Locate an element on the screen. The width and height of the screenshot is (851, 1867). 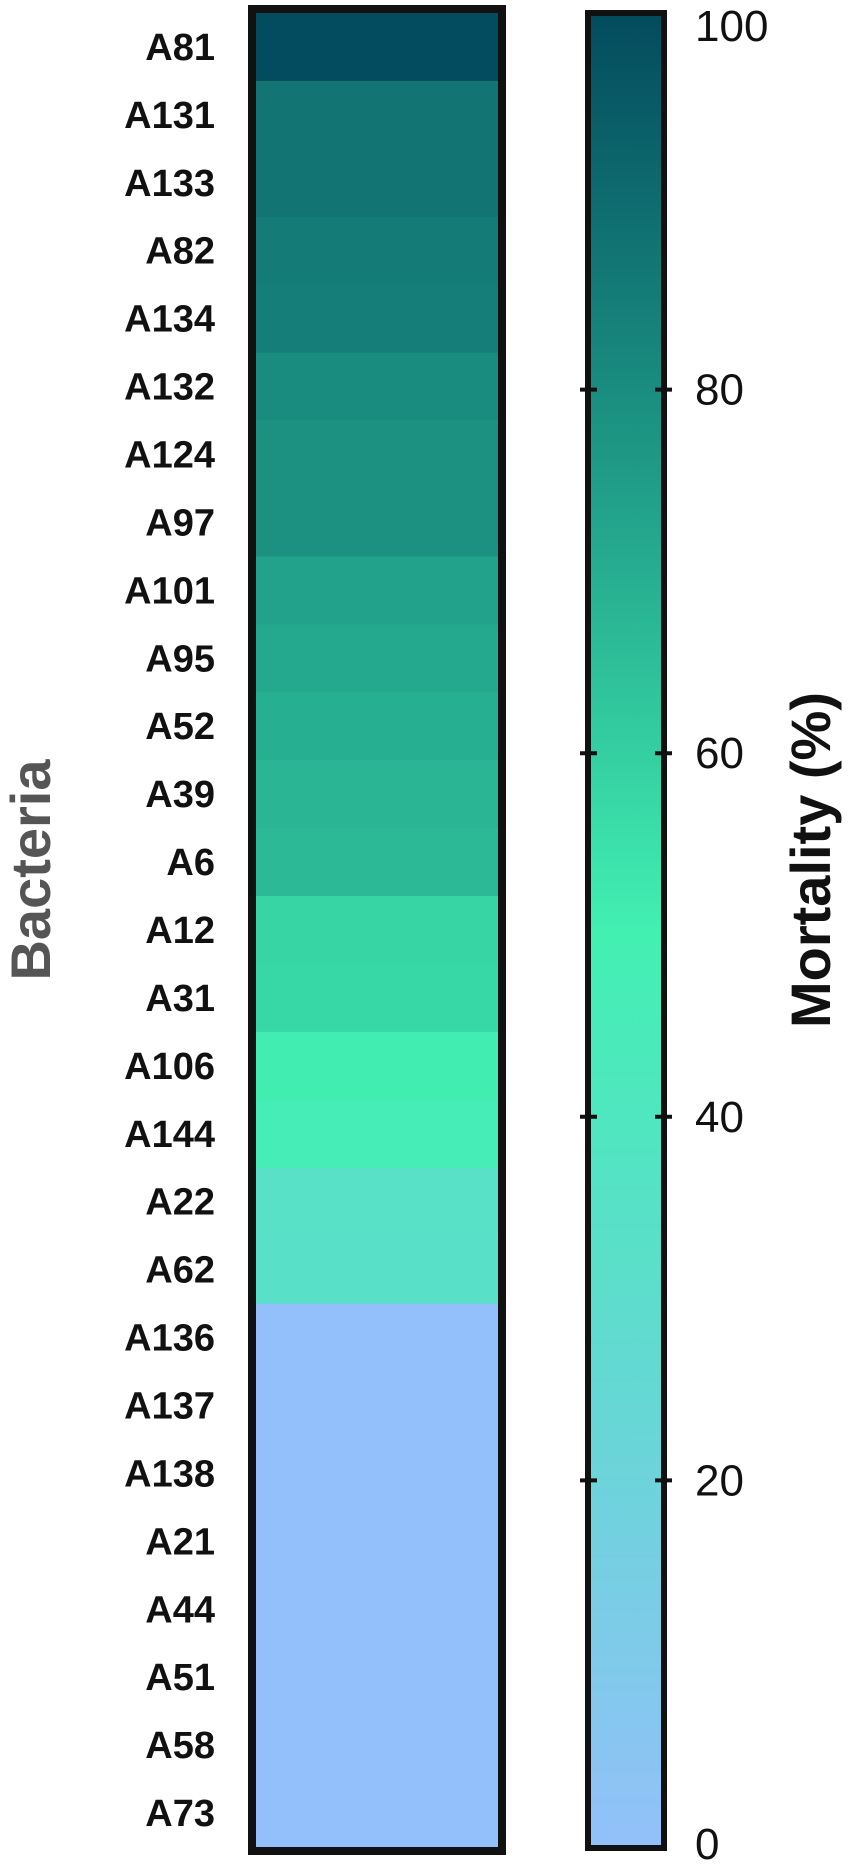
row-label: A133 is located at coordinates (169, 184).